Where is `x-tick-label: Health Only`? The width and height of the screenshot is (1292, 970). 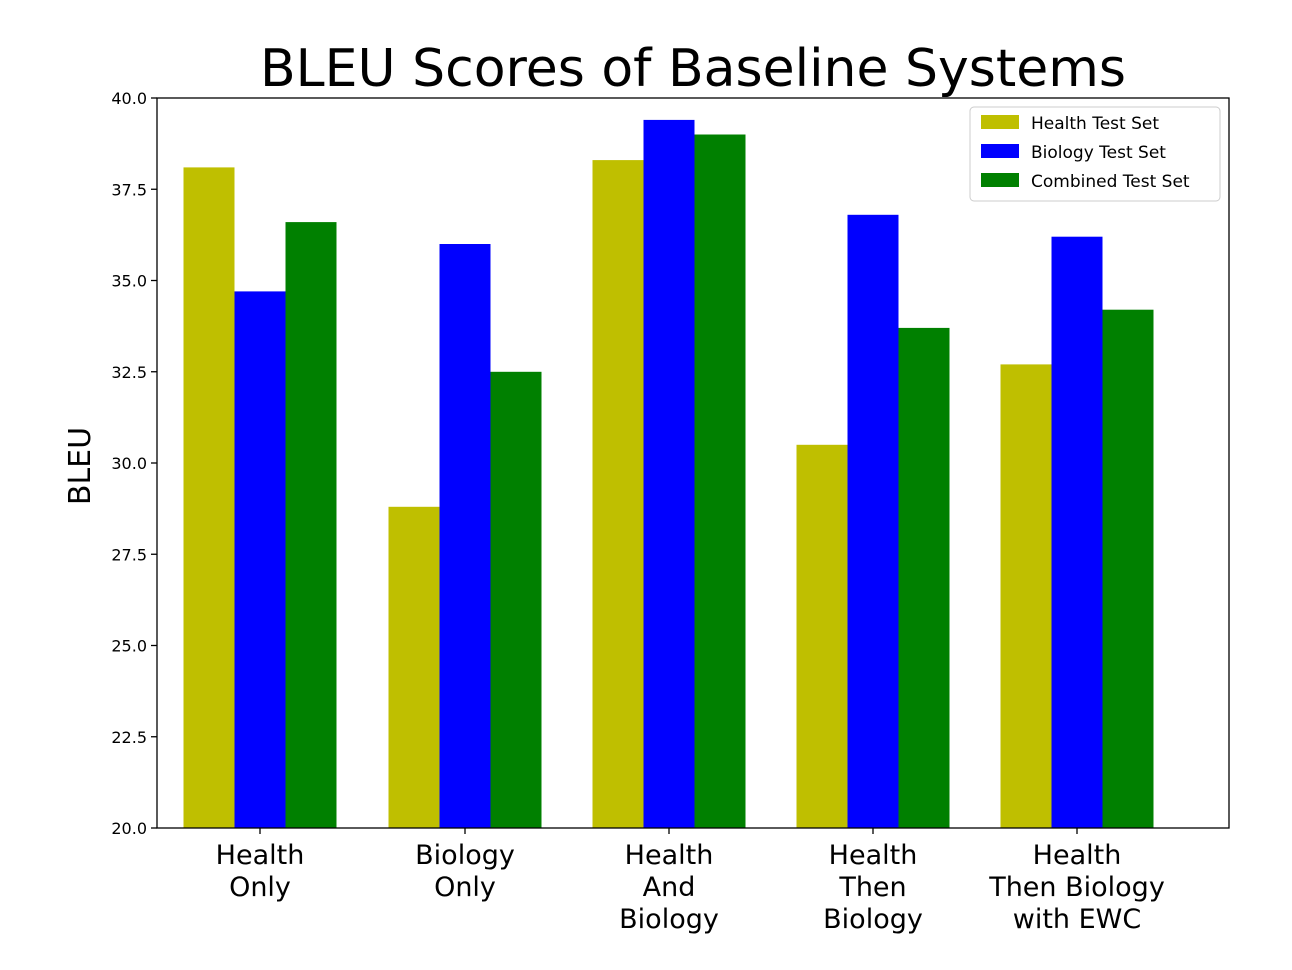 x-tick-label: Health Only is located at coordinates (260, 871).